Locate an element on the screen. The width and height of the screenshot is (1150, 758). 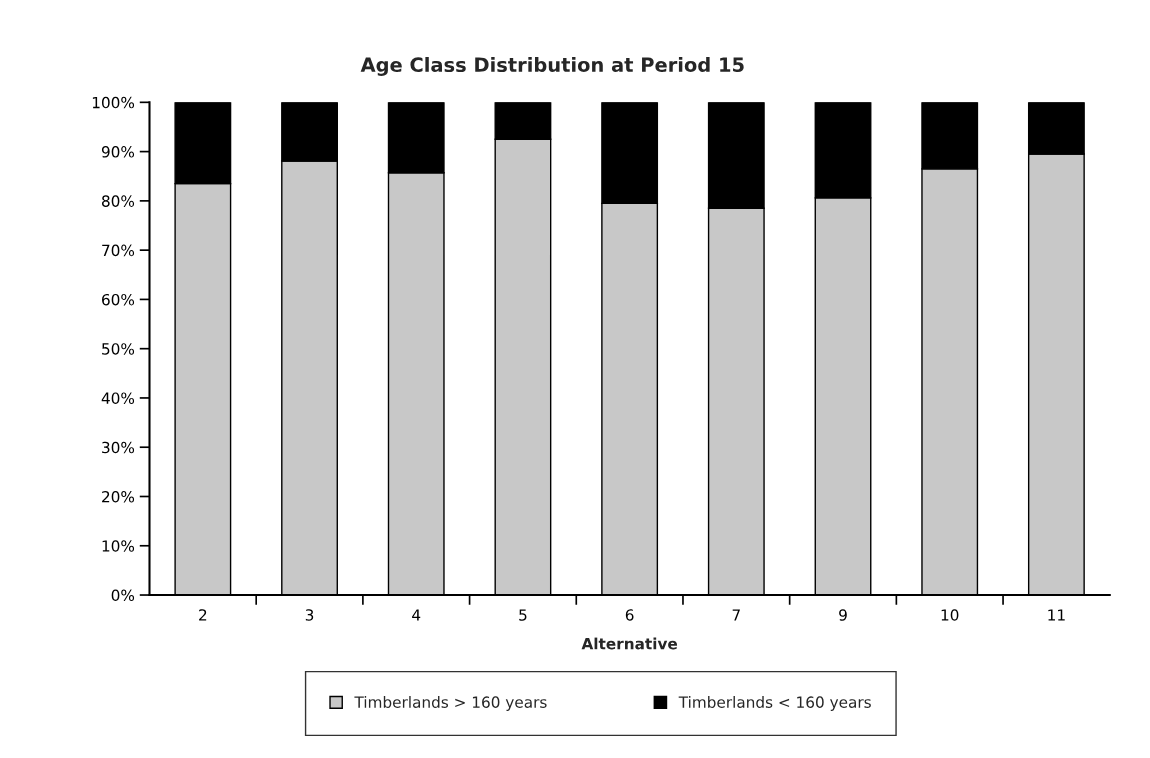
y-tick-label: 20% is located at coordinates (118, 496).